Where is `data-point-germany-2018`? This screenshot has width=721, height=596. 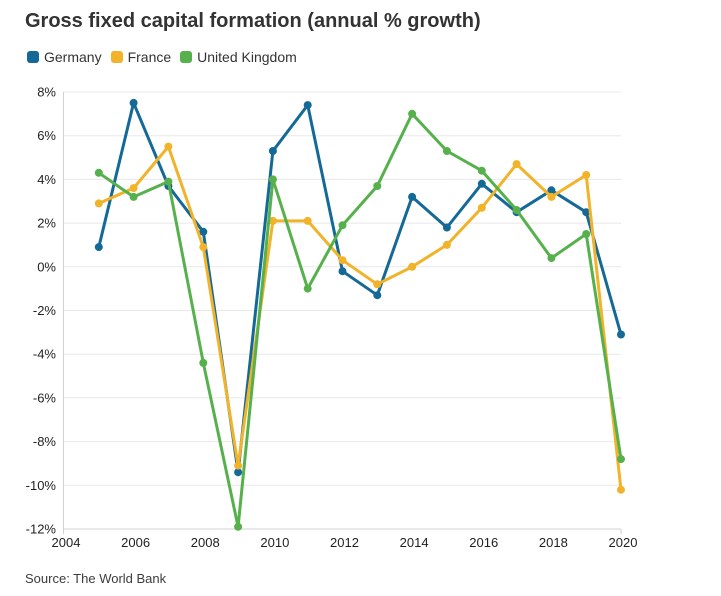
data-point-germany-2018 is located at coordinates (551, 190).